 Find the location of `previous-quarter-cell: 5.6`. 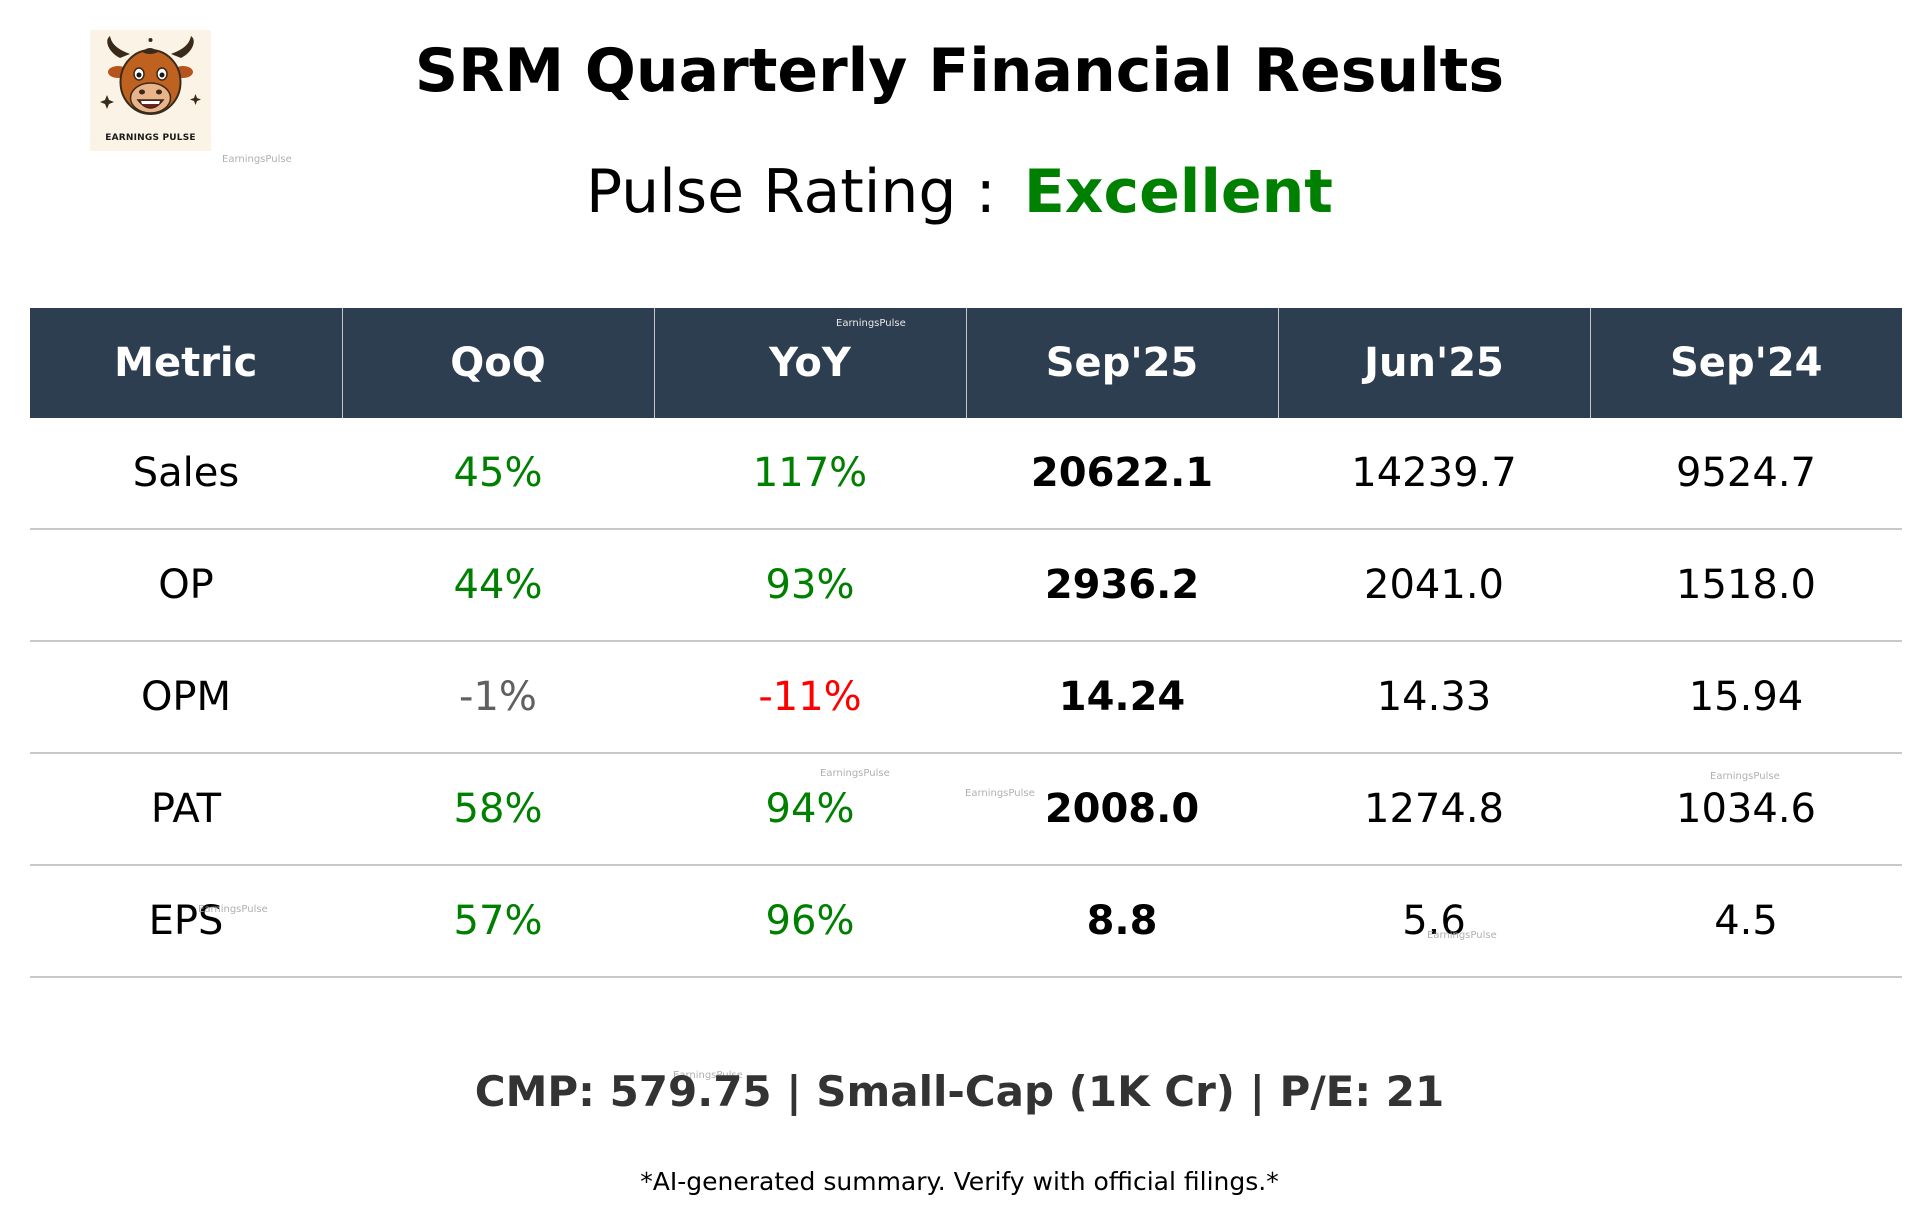

previous-quarter-cell: 5.6 is located at coordinates (1434, 921).